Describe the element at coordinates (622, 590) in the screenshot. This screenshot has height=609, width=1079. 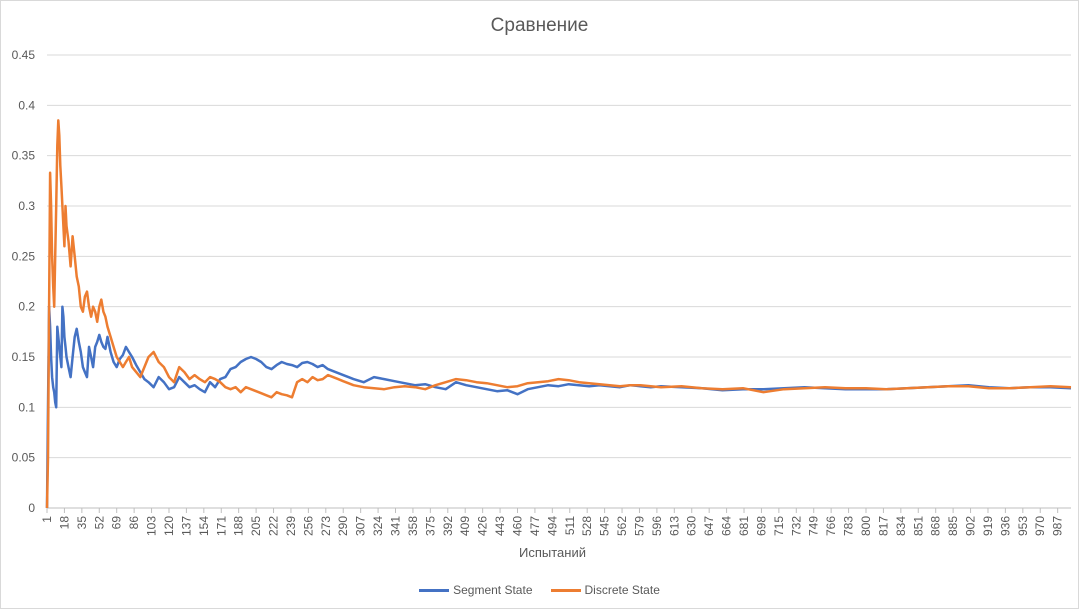
I see `legend-label-discrete-state: Discrete State` at that location.